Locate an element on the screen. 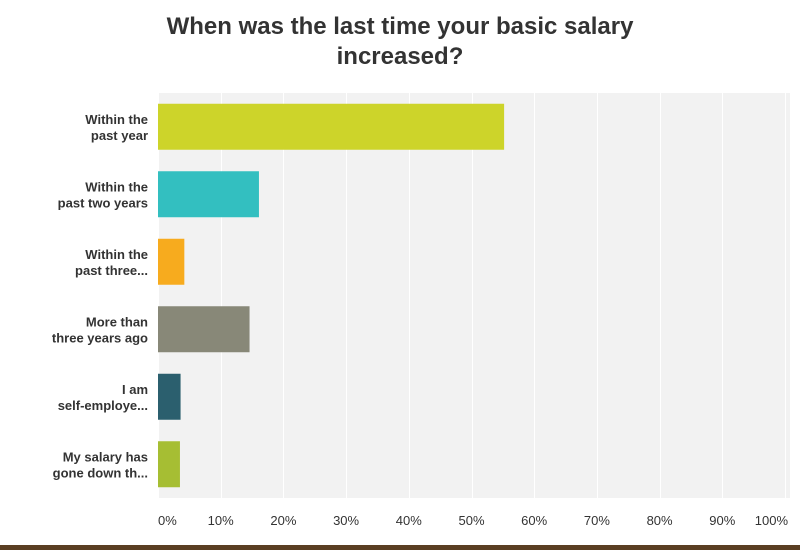  tick-label-4: 40% is located at coordinates (409, 520).